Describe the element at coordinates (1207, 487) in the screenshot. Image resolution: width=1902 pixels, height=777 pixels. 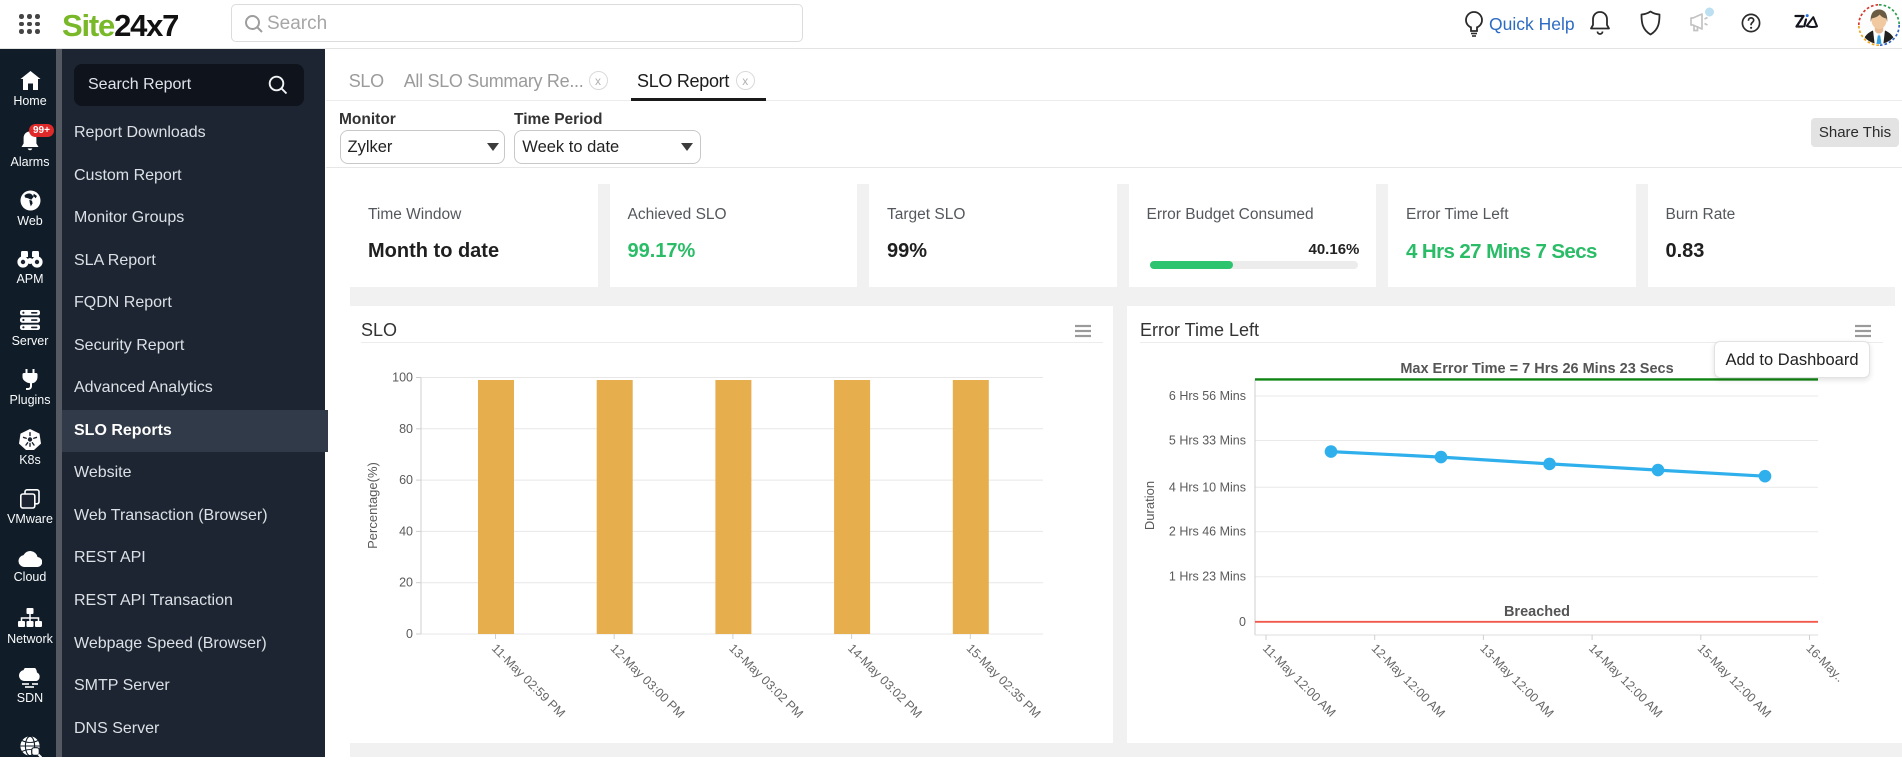
I see `svg-text: 4 Hrs 10 Mins` at that location.